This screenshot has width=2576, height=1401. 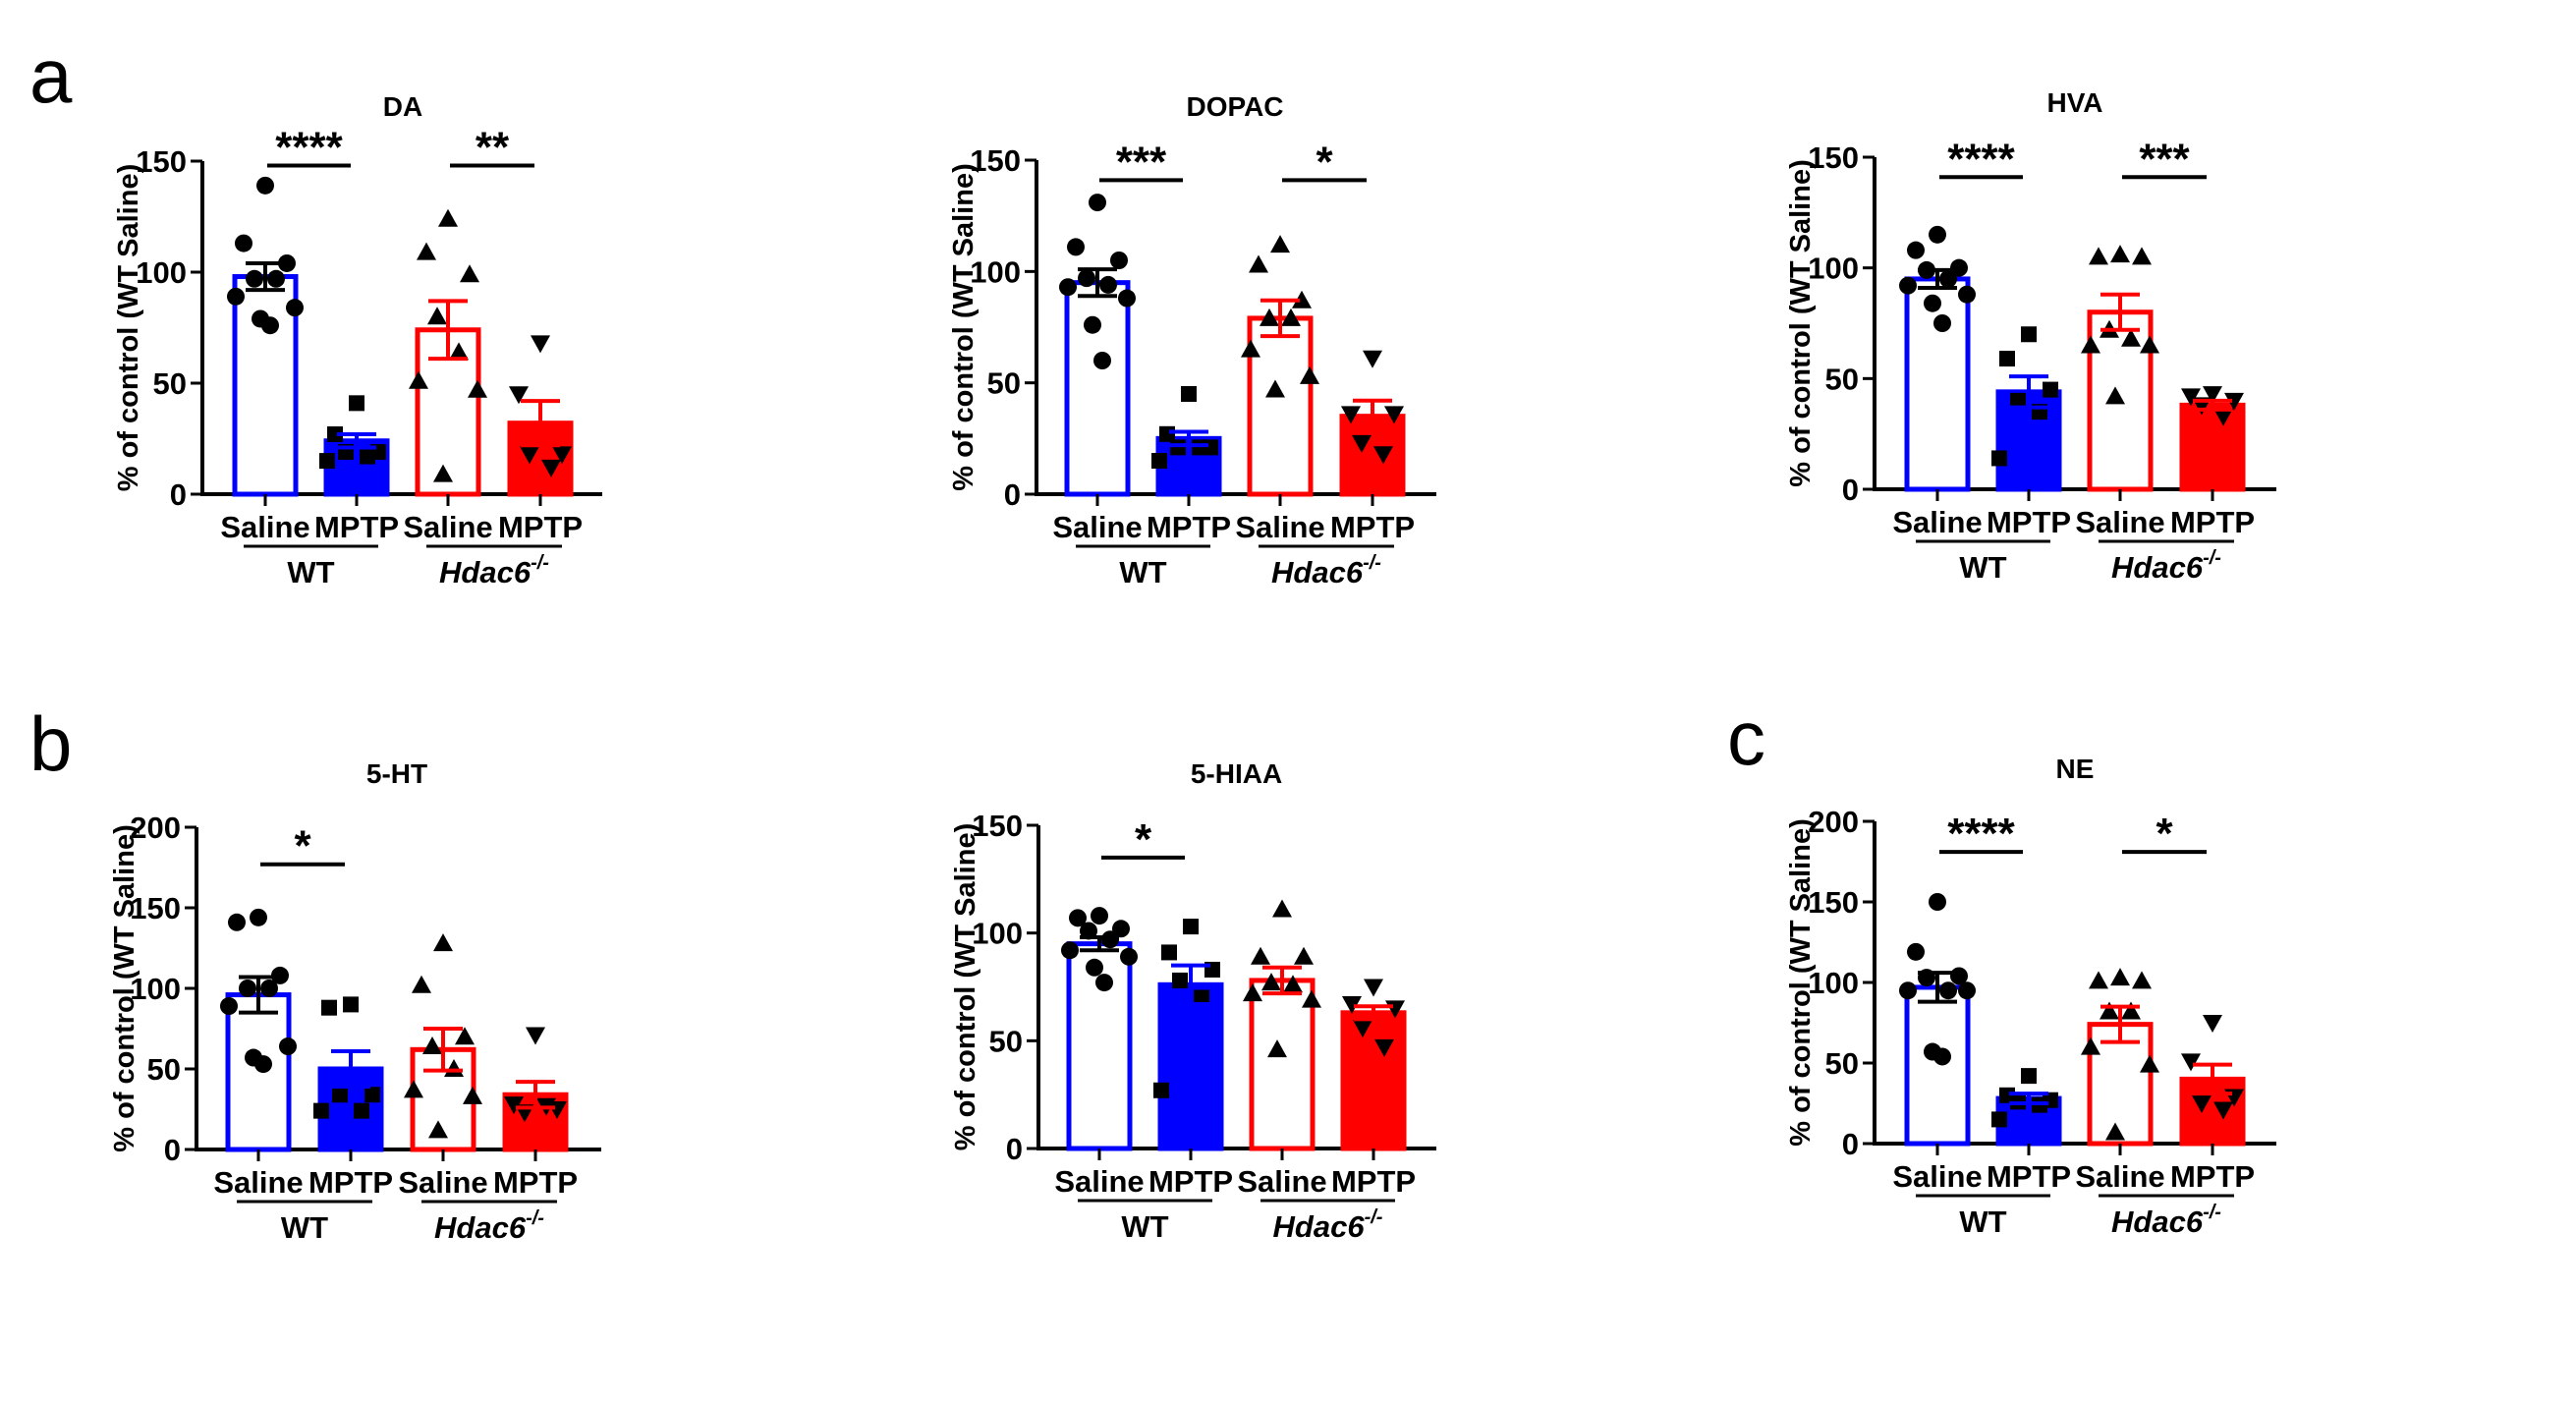 I want to click on group-label-text: Hdac6, so click(x=1317, y=572).